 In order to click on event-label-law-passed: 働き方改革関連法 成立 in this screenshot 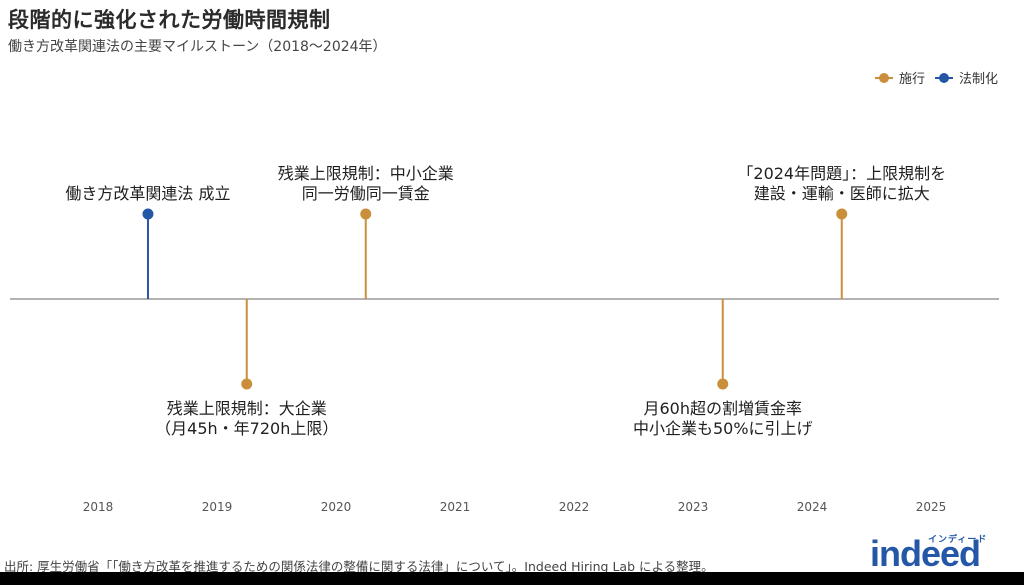, I will do `click(147, 194)`.